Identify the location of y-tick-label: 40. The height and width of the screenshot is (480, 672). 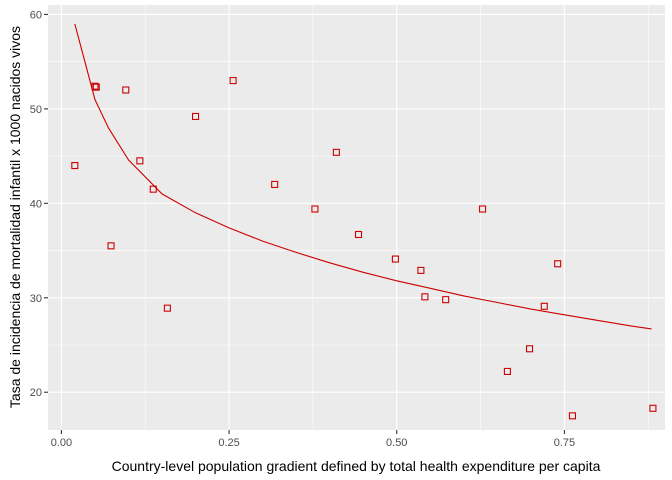
(36, 204).